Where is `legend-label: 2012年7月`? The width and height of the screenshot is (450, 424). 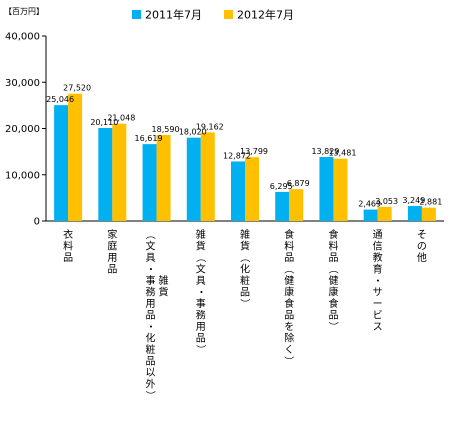 legend-label: 2012年7月 is located at coordinates (265, 15).